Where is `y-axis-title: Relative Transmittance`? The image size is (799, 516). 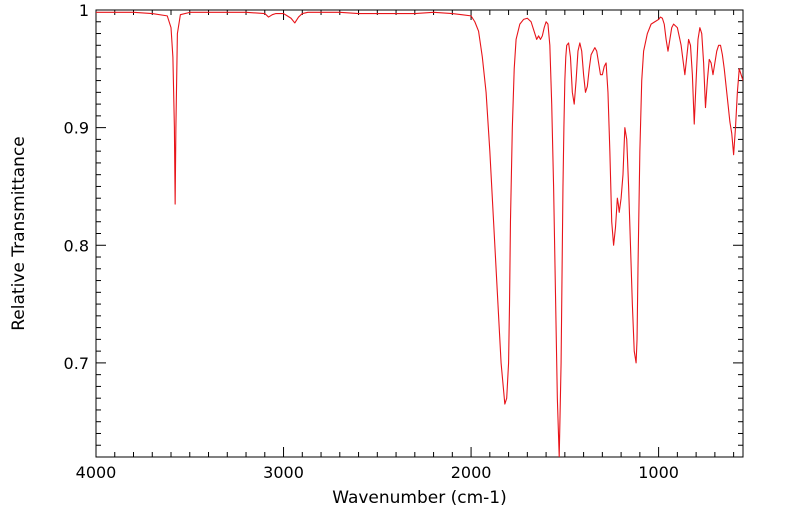 y-axis-title: Relative Transmittance is located at coordinates (19, 233).